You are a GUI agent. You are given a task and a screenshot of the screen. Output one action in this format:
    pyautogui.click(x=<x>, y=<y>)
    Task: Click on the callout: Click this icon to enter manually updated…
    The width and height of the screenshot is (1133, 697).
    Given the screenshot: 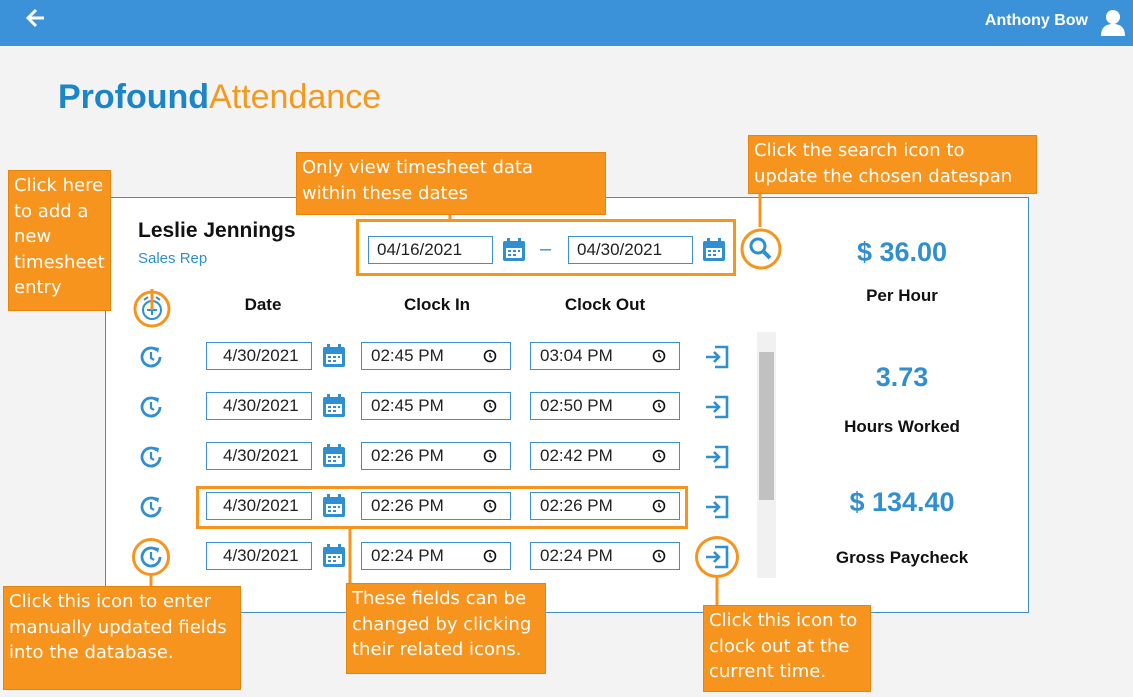 What is the action you would take?
    pyautogui.click(x=122, y=638)
    